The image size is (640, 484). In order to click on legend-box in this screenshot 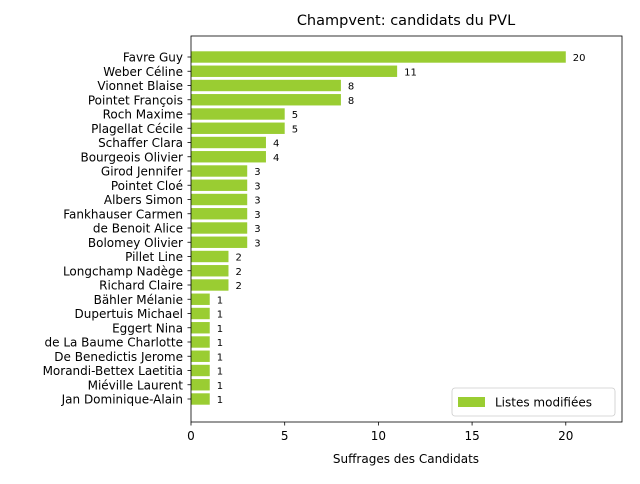, I will do `click(533, 402)`.